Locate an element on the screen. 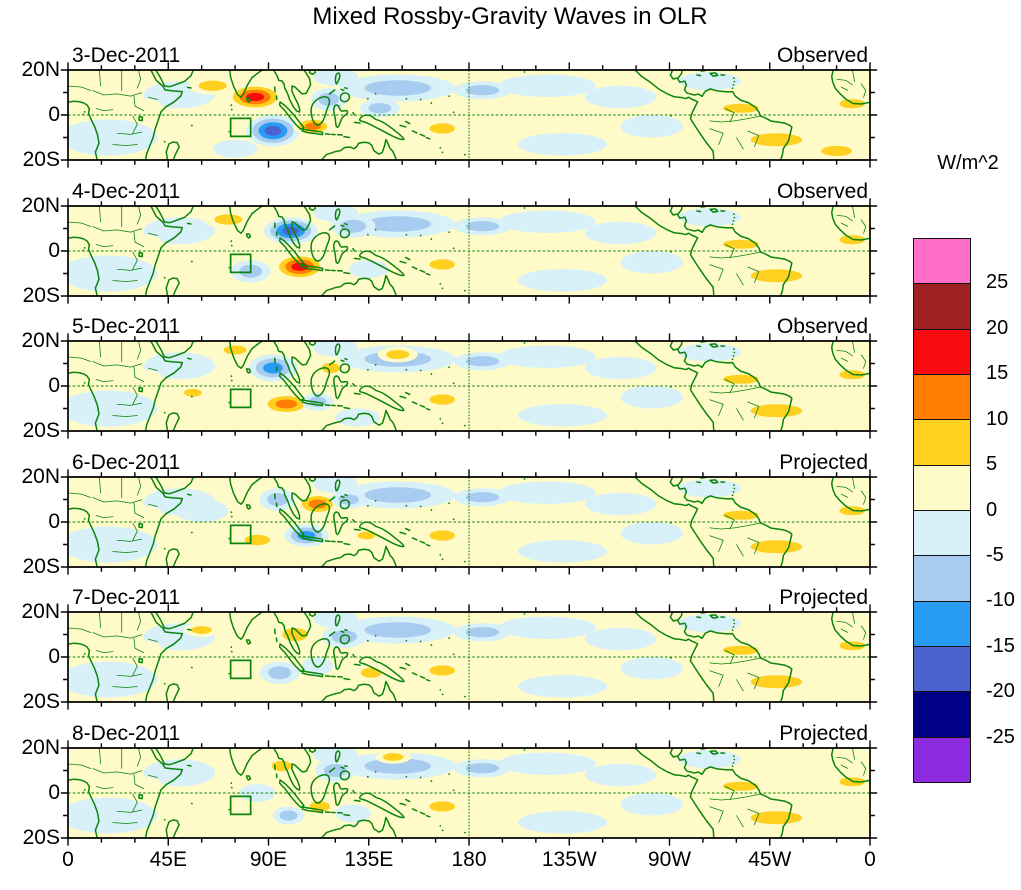 This screenshot has height=890, width=1021. colorbar-tick-label: -15 is located at coordinates (1000, 645).